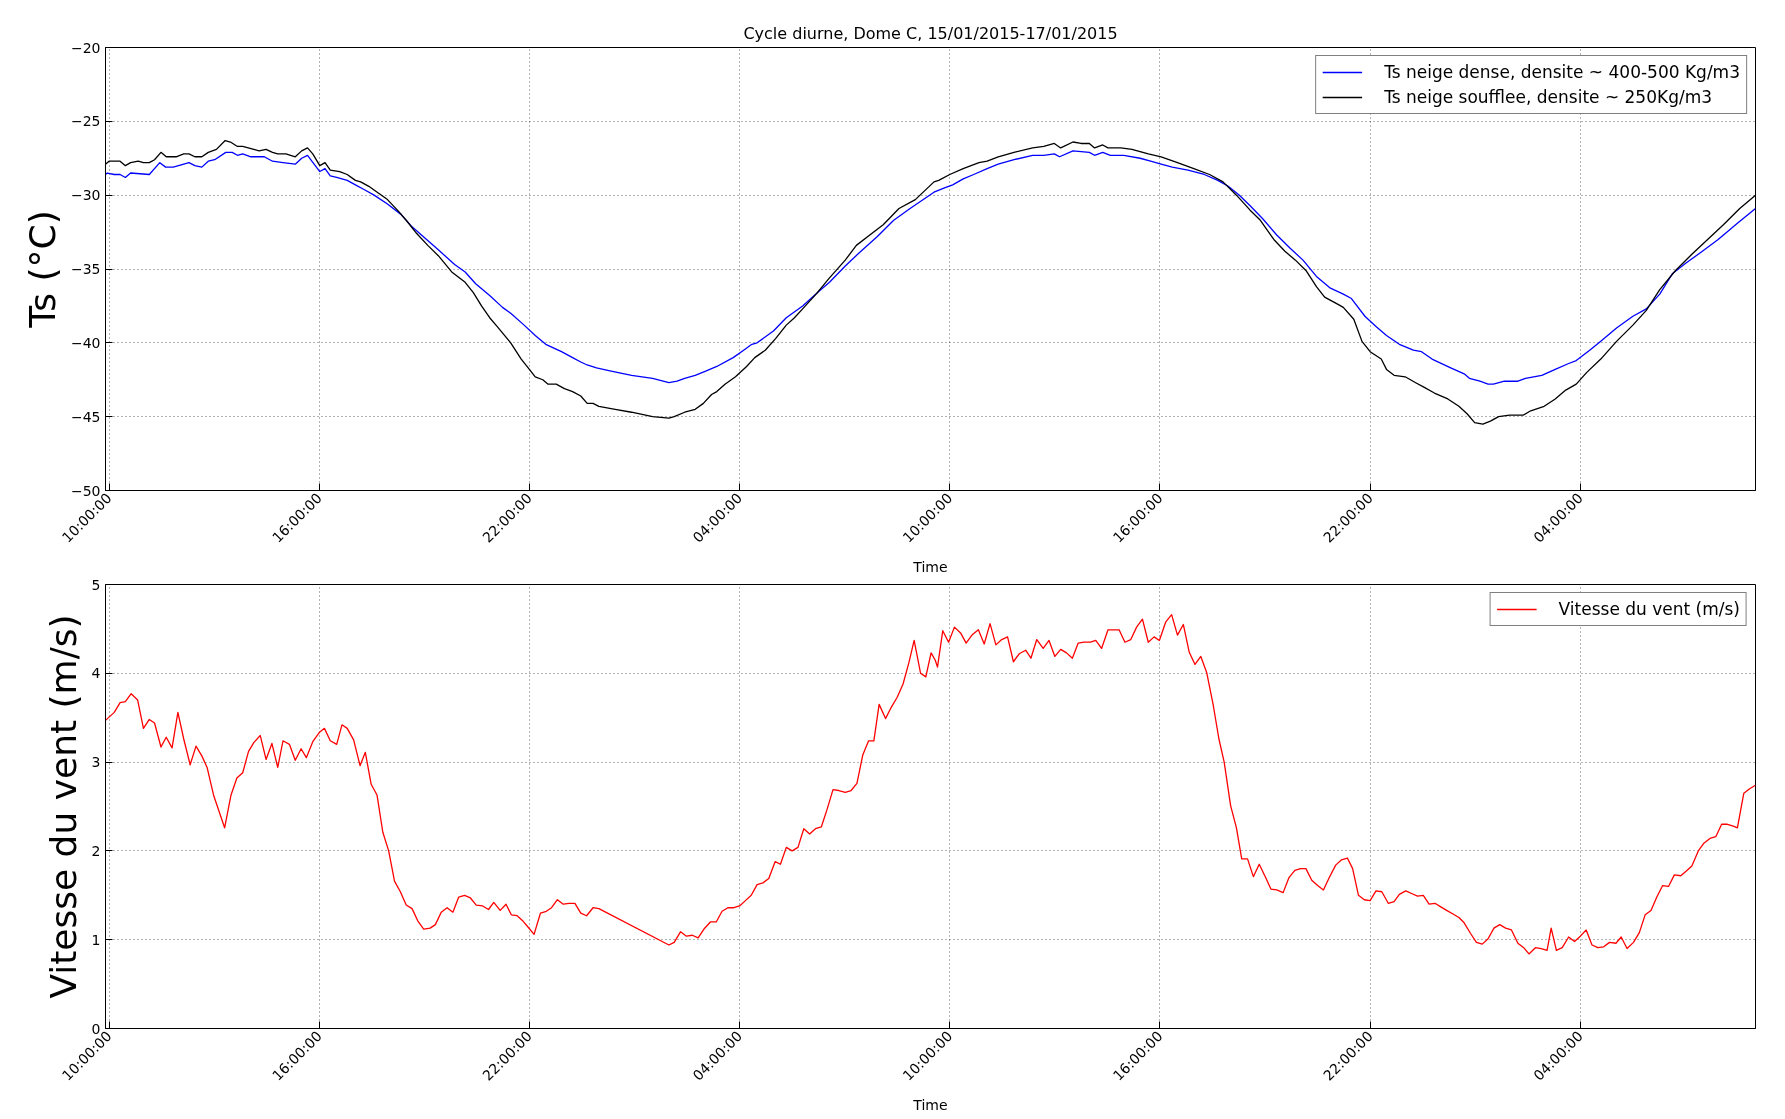 The width and height of the screenshot is (1785, 1119). What do you see at coordinates (930, 33) in the screenshot?
I see `chart-title: Cycle diurne, Dome C, 15/01/2015-17/01/2015` at bounding box center [930, 33].